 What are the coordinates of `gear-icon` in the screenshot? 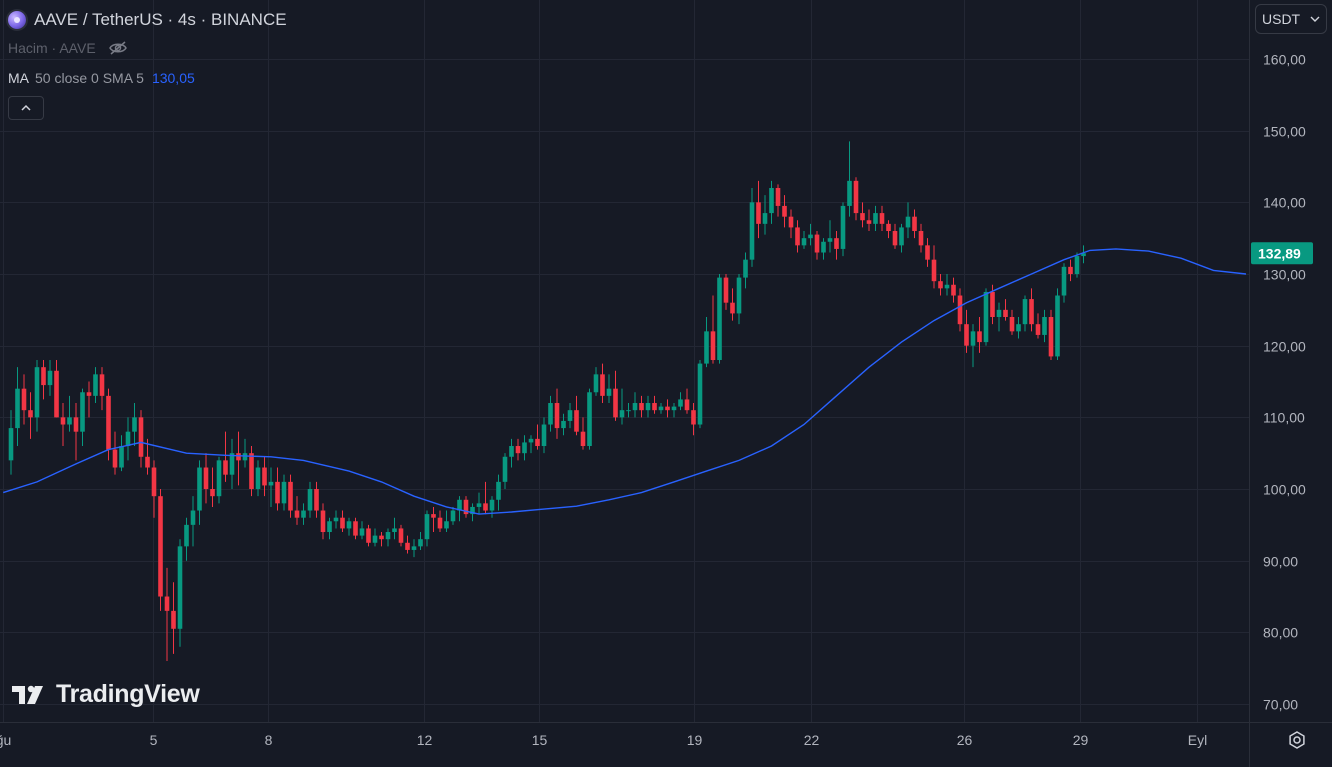 It's located at (1297, 740).